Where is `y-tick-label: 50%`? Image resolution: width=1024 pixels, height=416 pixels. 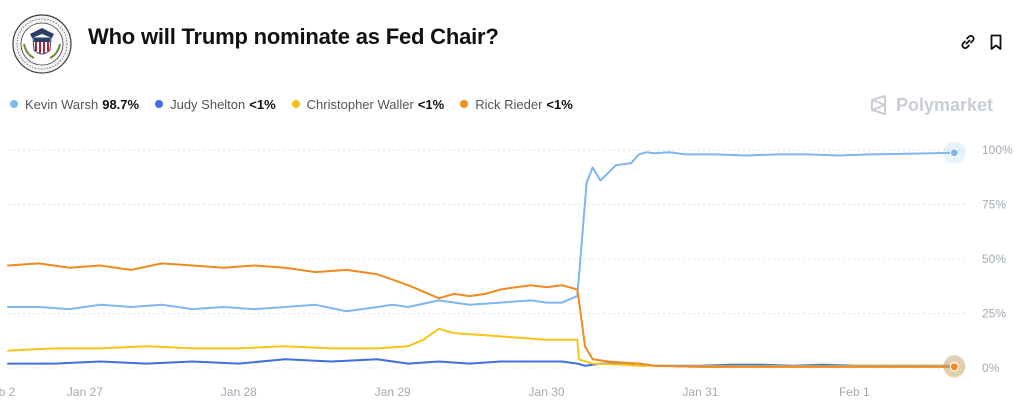
y-tick-label: 50% is located at coordinates (994, 259).